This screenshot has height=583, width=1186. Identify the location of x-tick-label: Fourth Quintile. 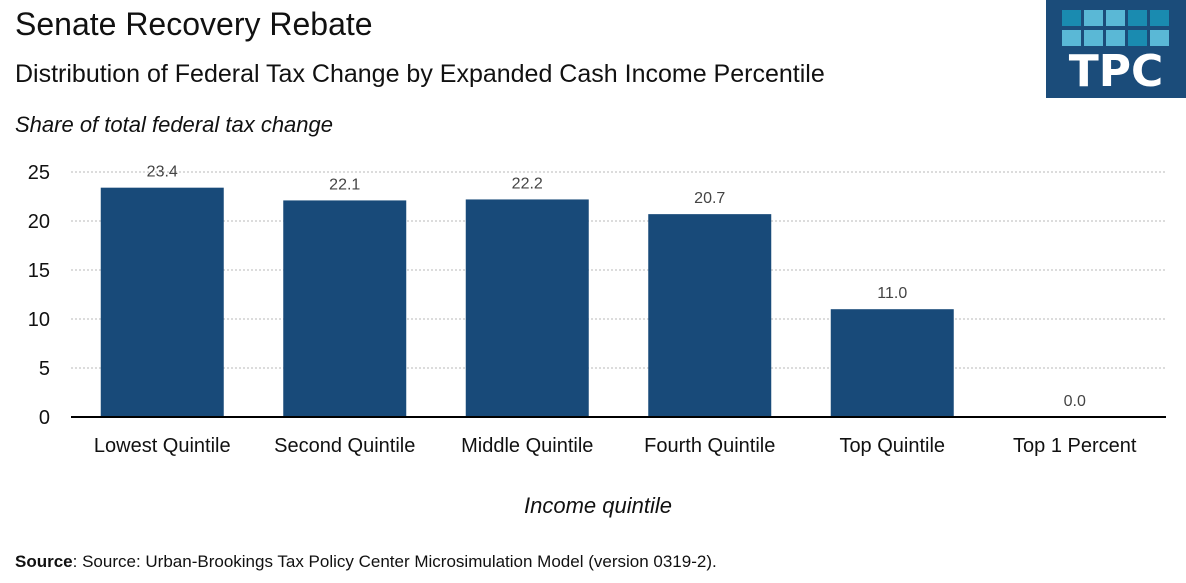
(709, 446).